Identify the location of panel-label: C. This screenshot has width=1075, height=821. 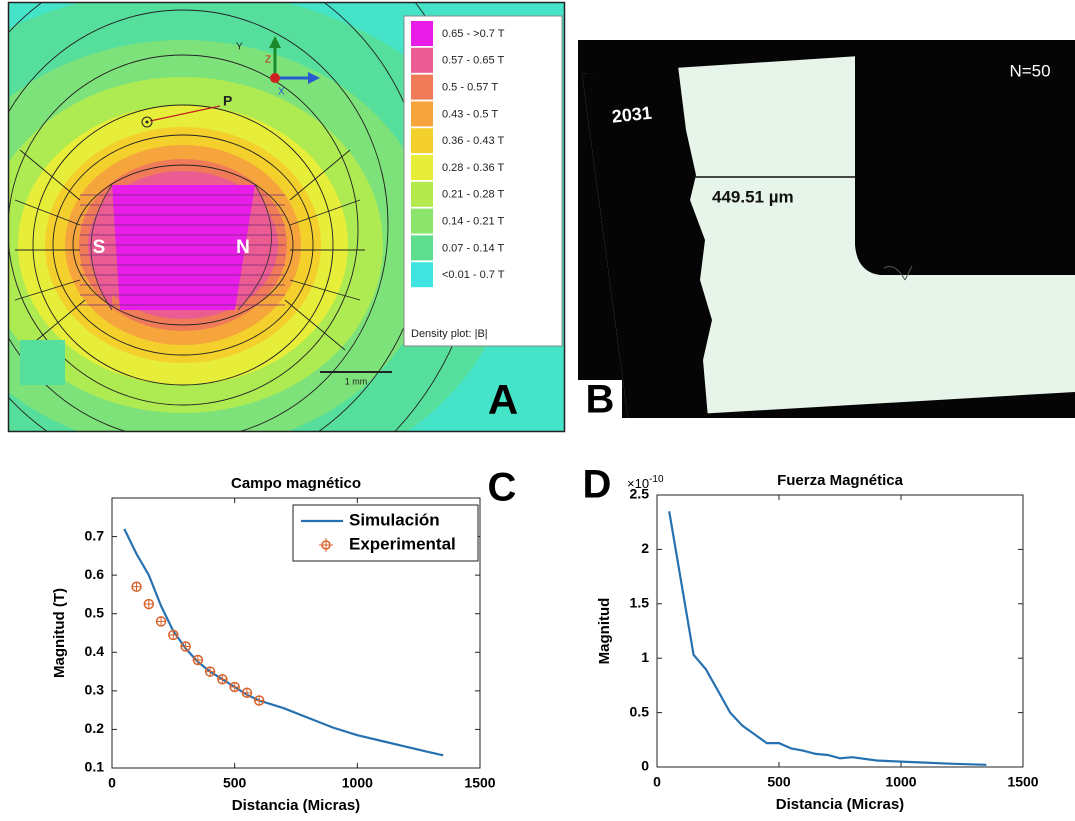
(502, 488).